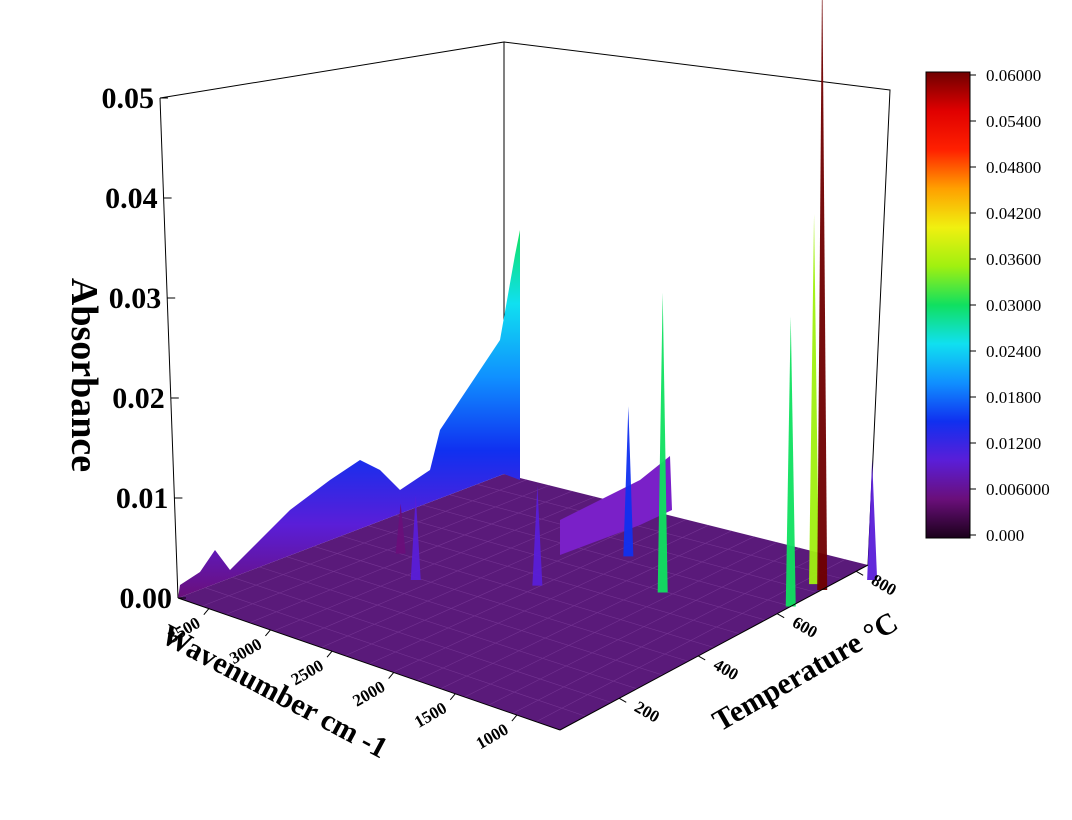 The width and height of the screenshot is (1072, 820). Describe the element at coordinates (128, 98) in the screenshot. I see `z-tick-label: 0.05` at that location.